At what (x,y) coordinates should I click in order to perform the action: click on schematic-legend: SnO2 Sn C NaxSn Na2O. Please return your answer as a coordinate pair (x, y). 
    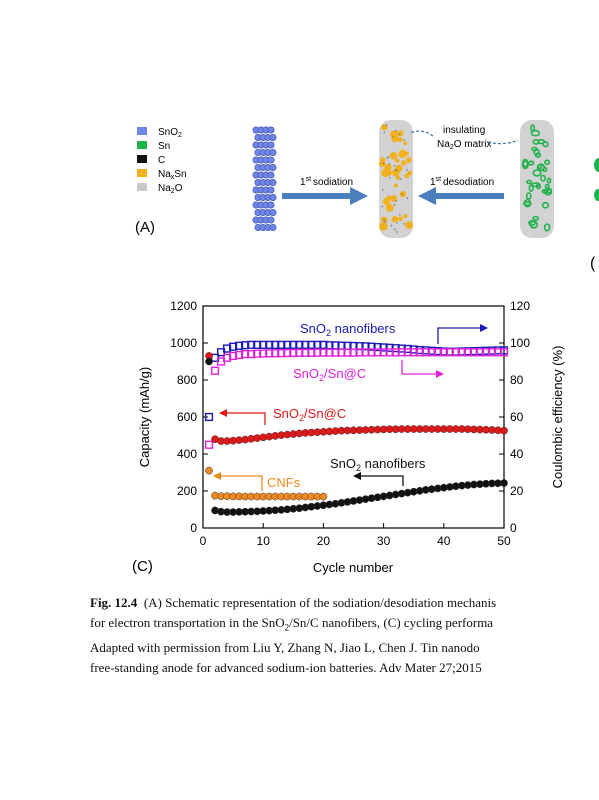
    Looking at the image, I should click on (162, 161).